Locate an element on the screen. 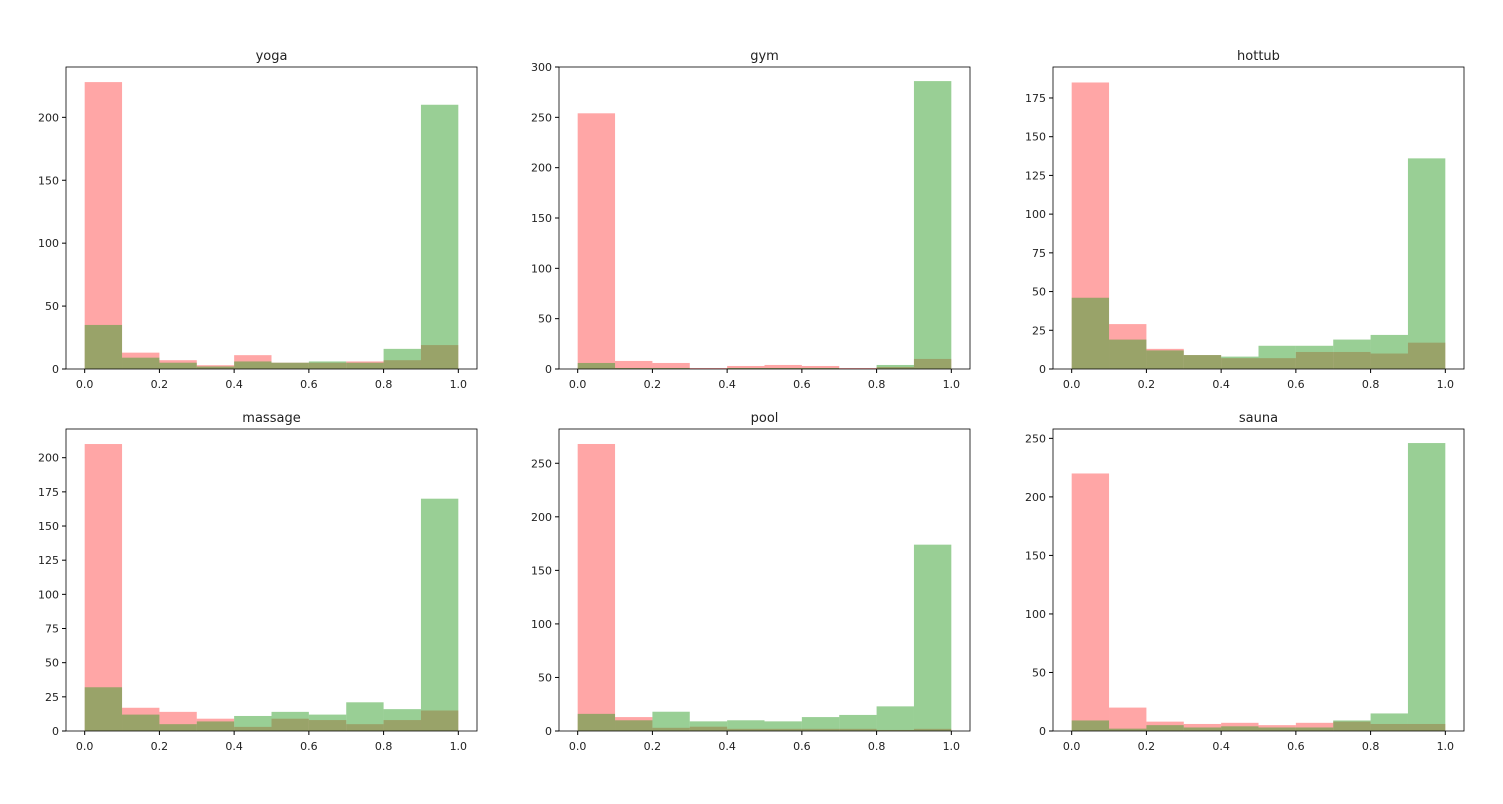 This screenshot has width=1503, height=804. bar-s0-b2 is located at coordinates (671, 365).